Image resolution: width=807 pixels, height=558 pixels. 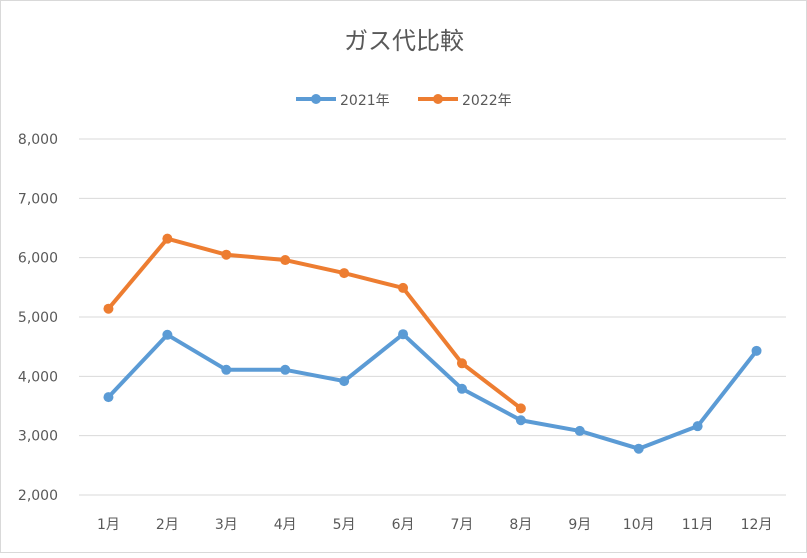 I want to click on y-tick-label: 4,000, so click(x=38, y=377).